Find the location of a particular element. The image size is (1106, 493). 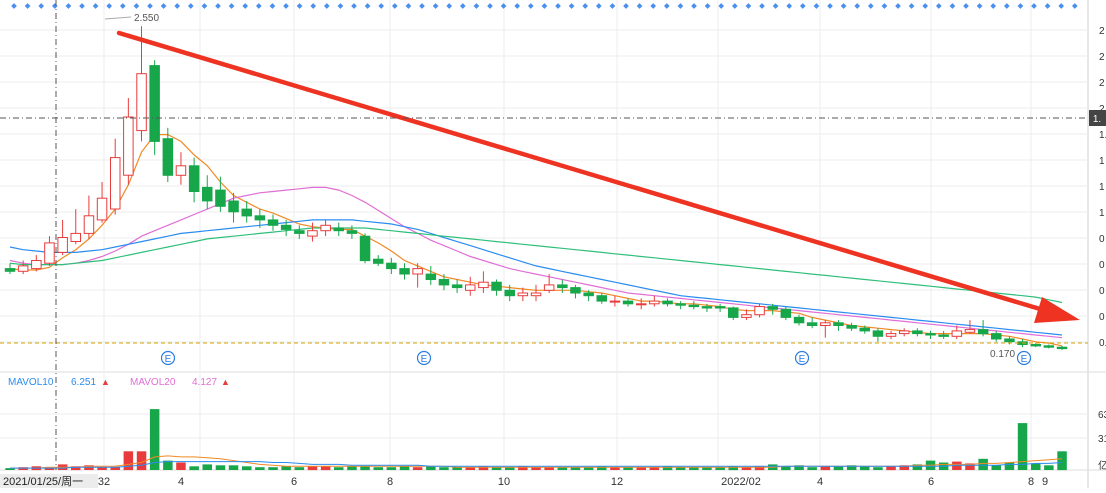

price-tick-label: 1. is located at coordinates (1102, 135).